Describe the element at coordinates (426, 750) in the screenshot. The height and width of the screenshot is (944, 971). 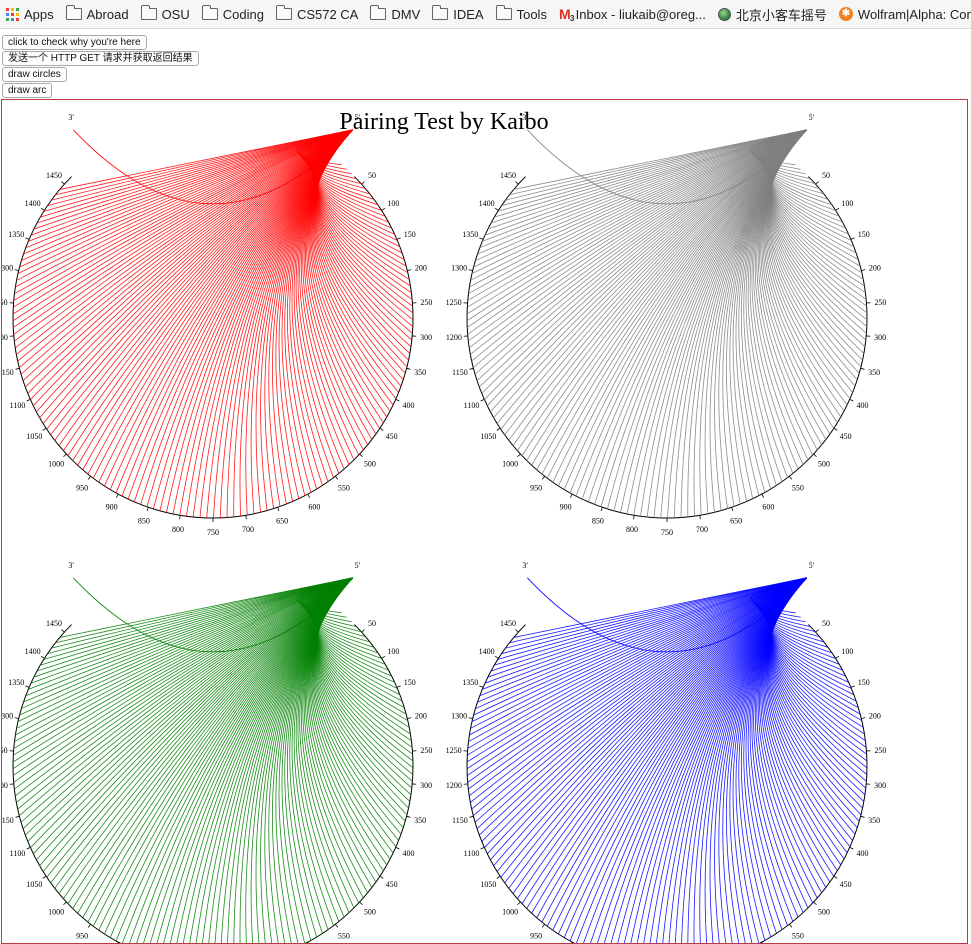
I see `tick-label: 250` at that location.